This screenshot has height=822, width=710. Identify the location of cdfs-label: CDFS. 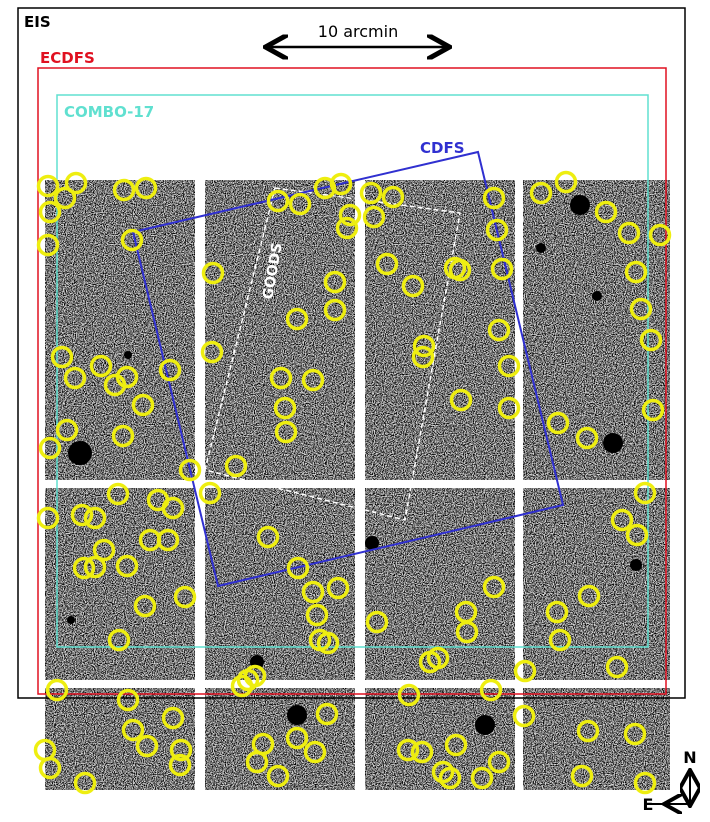
(442, 148).